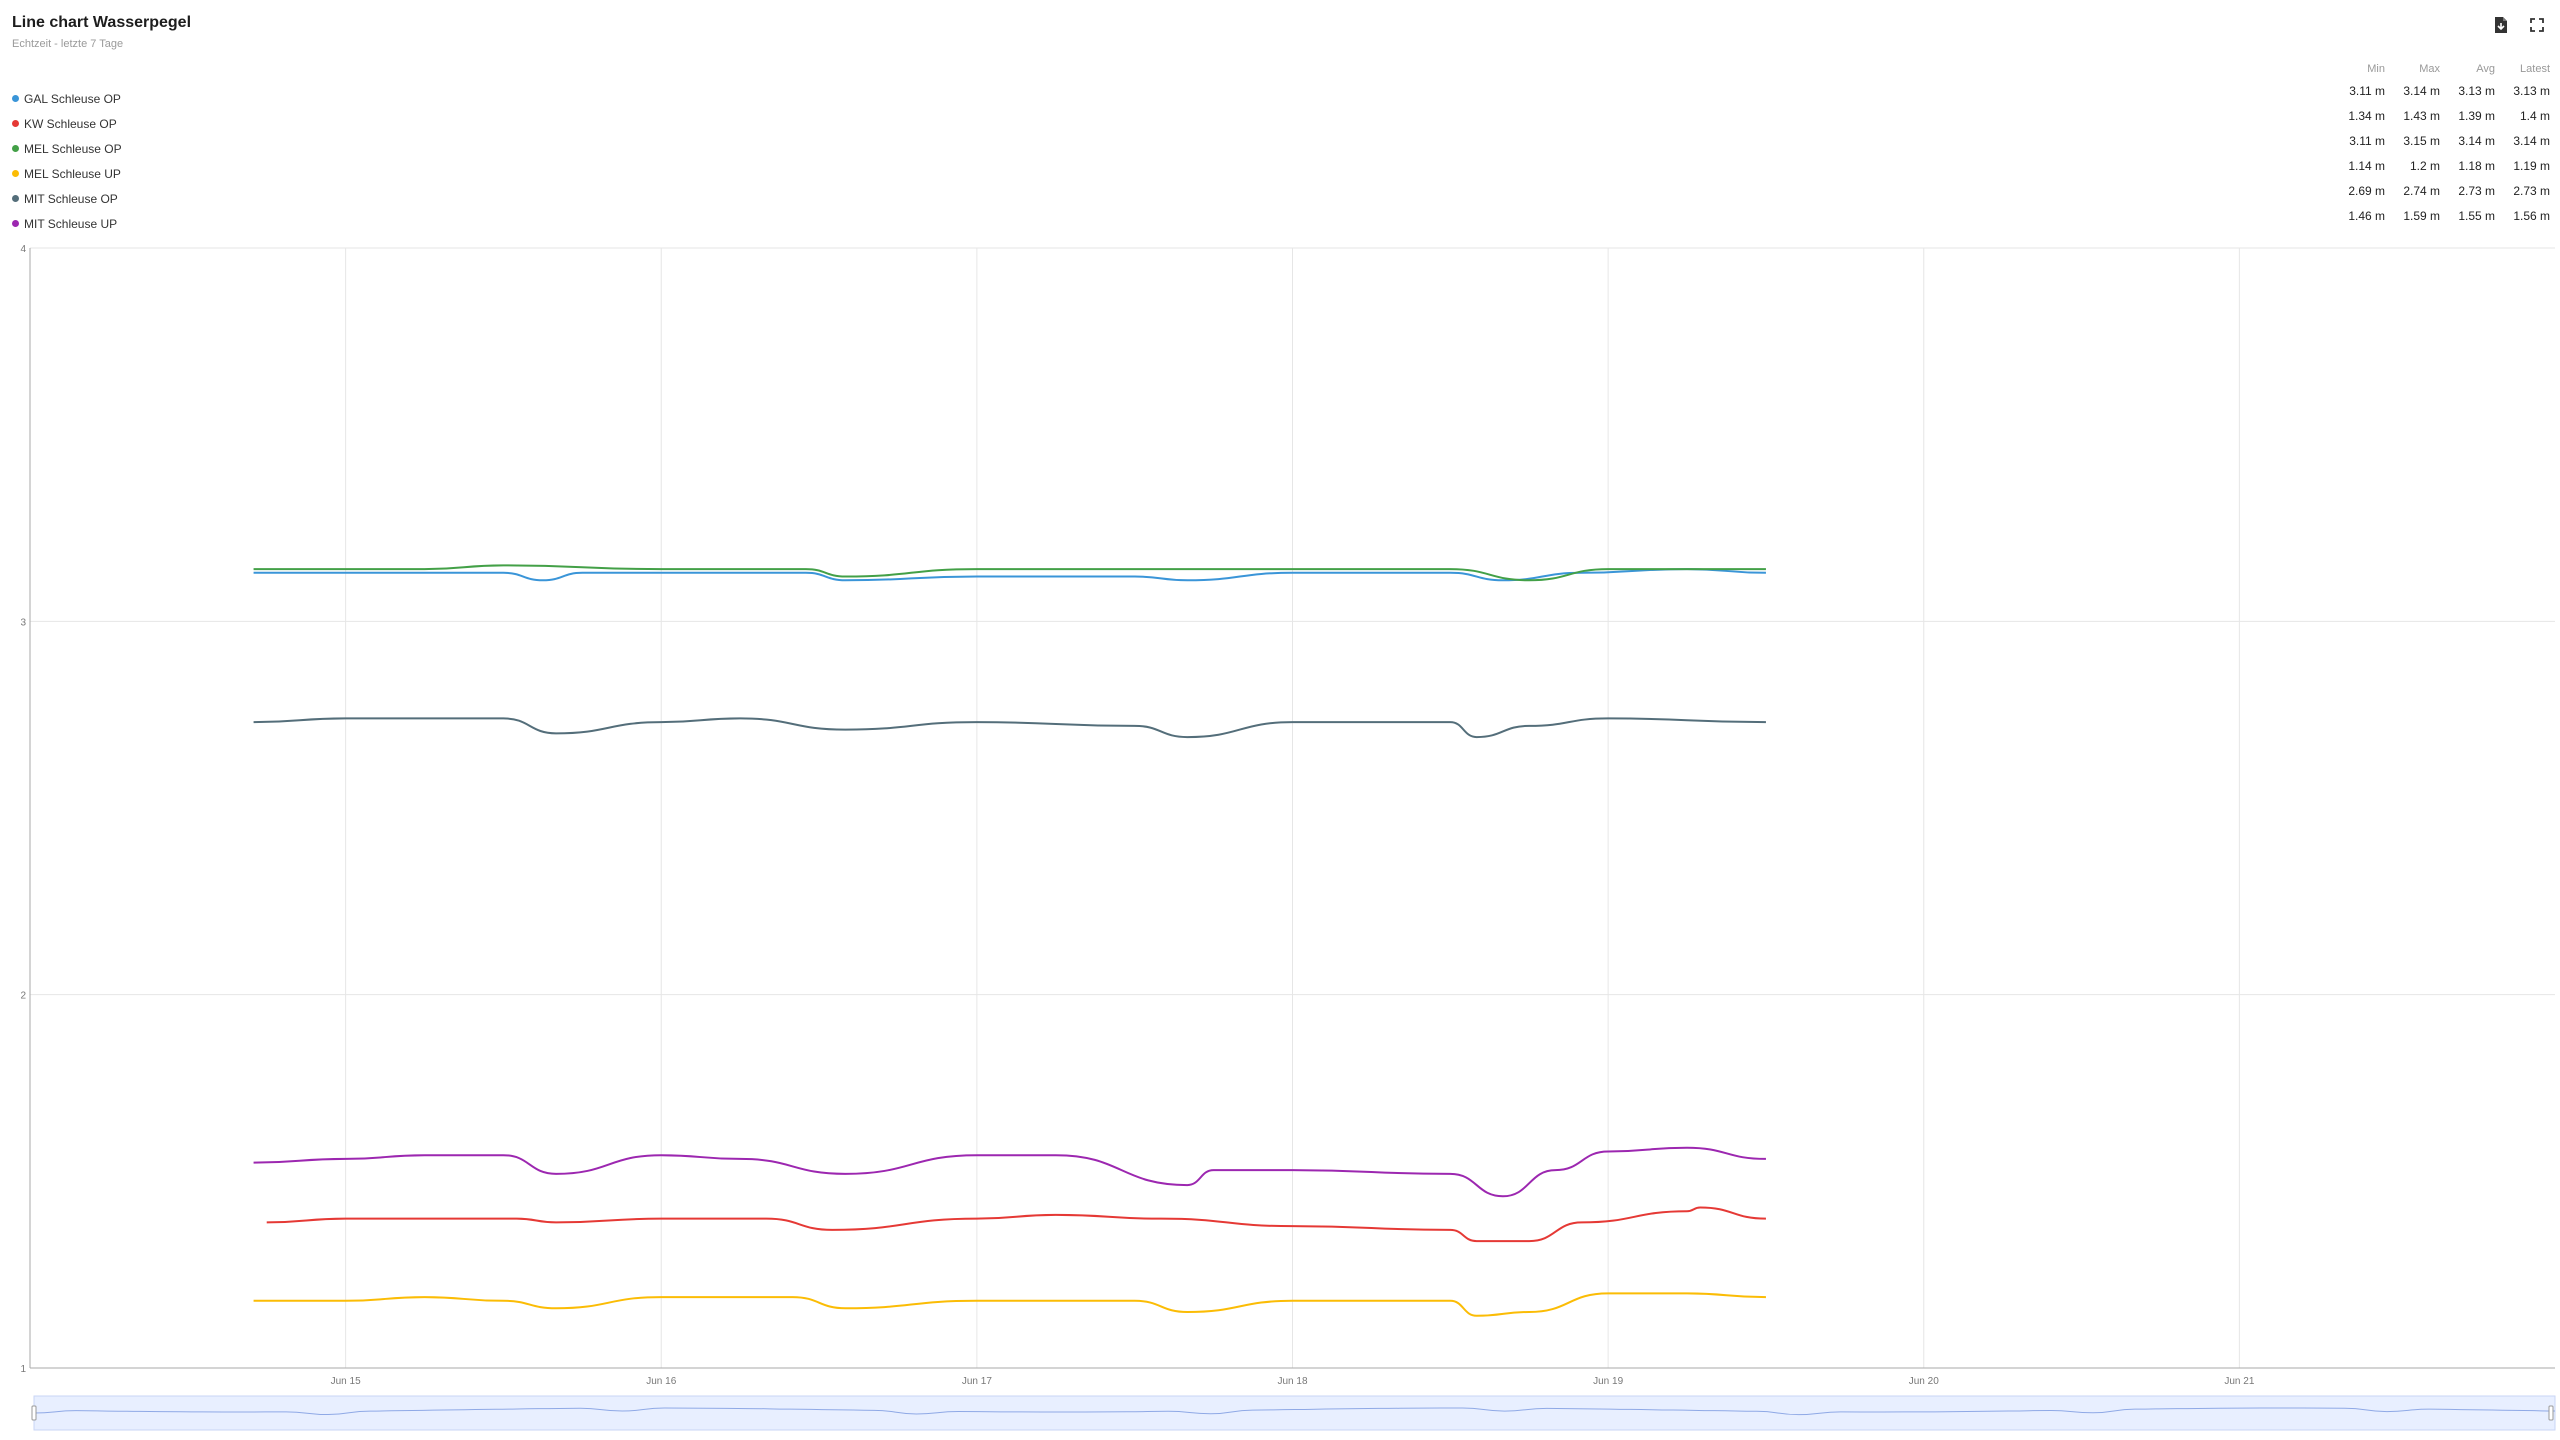 This screenshot has height=1440, width=2560. What do you see at coordinates (2551, 1413) in the screenshot?
I see `navigator-right-handle` at bounding box center [2551, 1413].